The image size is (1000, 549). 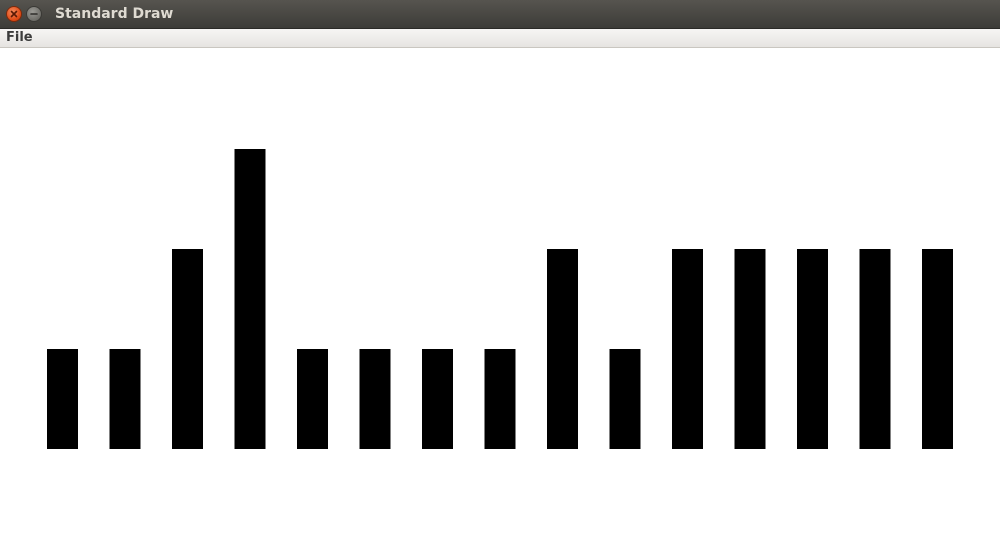 I want to click on window-title: Standard Draw, so click(x=114, y=14).